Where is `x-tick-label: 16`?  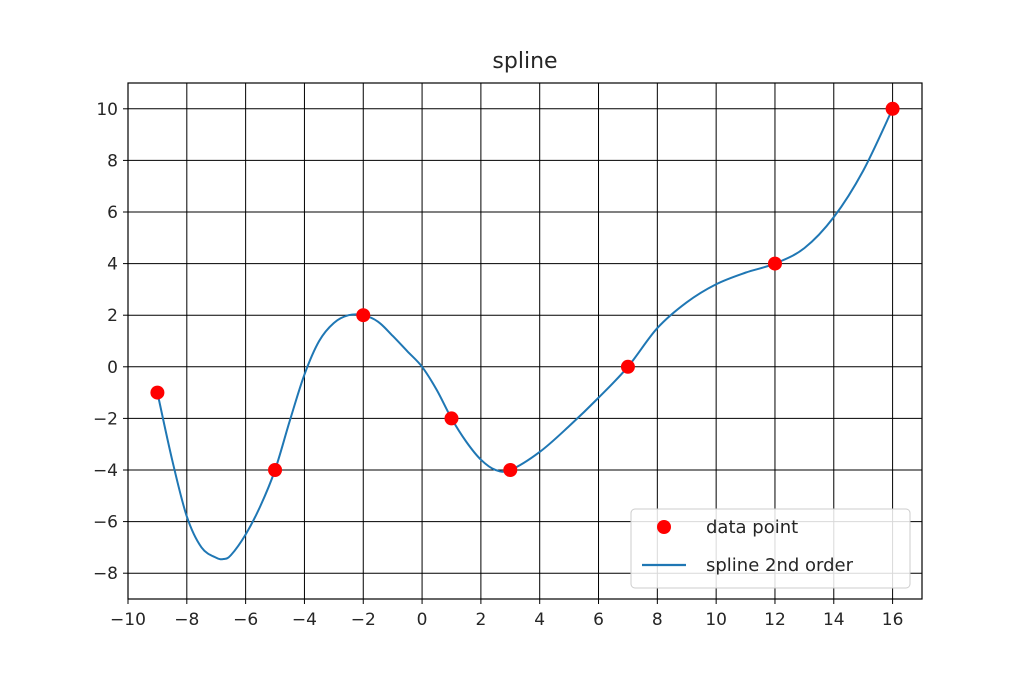
x-tick-label: 16 is located at coordinates (893, 620).